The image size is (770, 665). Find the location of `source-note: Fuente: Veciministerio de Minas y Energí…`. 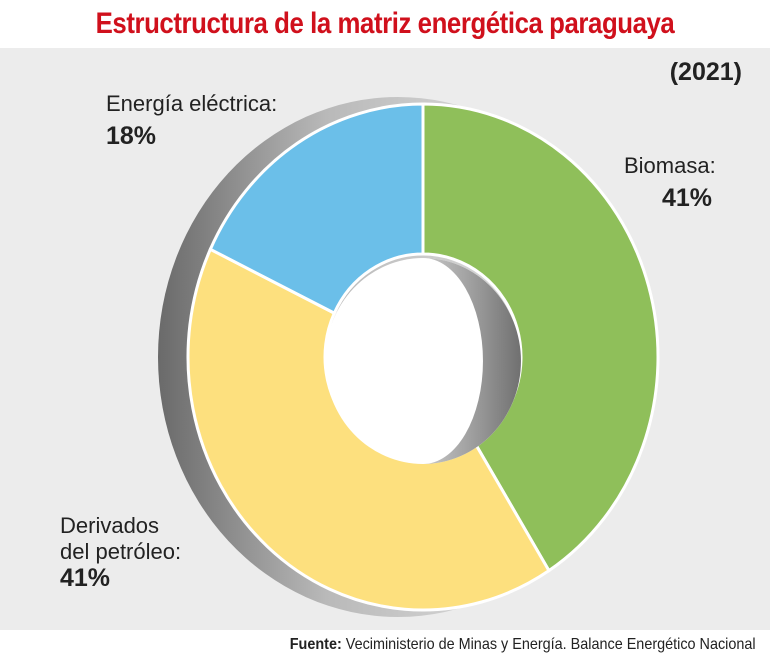

source-note: Fuente: Veciministerio de Minas y Energí… is located at coordinates (523, 645).